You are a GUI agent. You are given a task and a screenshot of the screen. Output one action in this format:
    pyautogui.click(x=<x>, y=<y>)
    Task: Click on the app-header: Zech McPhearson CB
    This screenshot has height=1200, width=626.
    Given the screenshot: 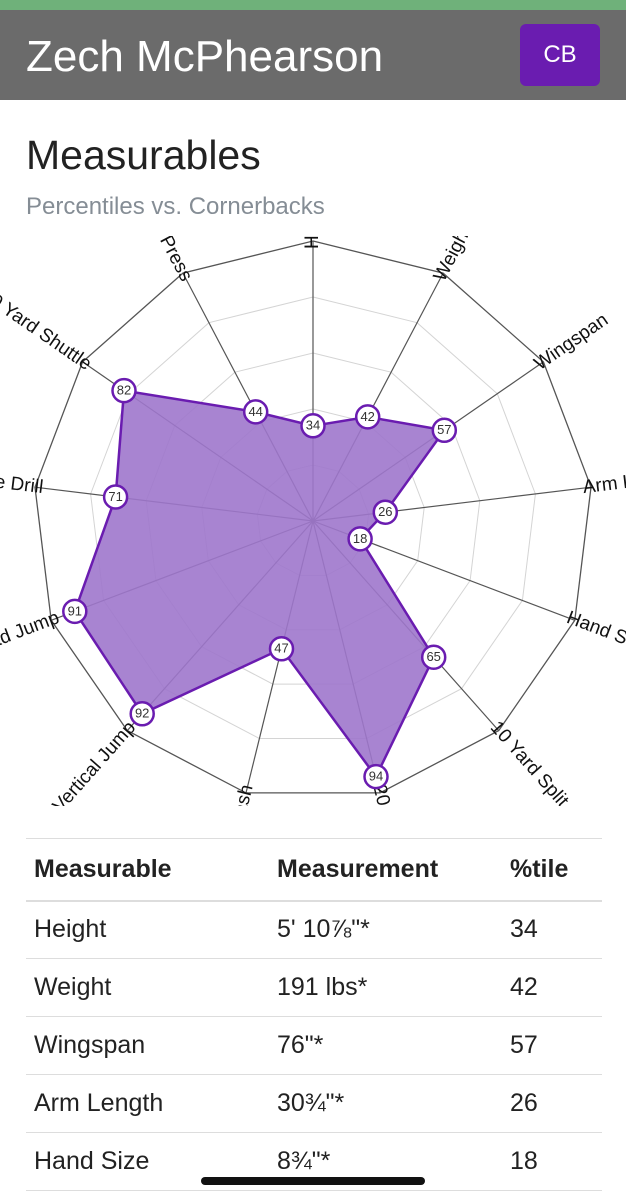 What is the action you would take?
    pyautogui.click(x=313, y=55)
    